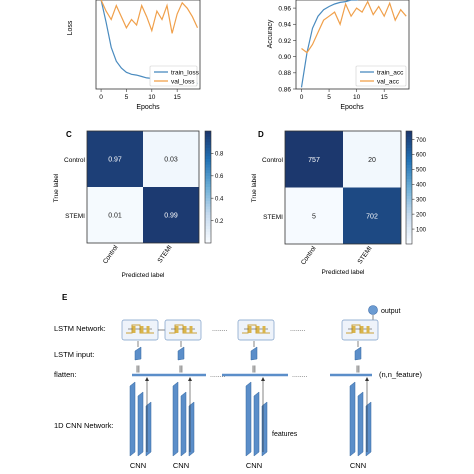 This screenshot has width=474, height=474. I want to click on d-colorbar-frame, so click(409, 187).